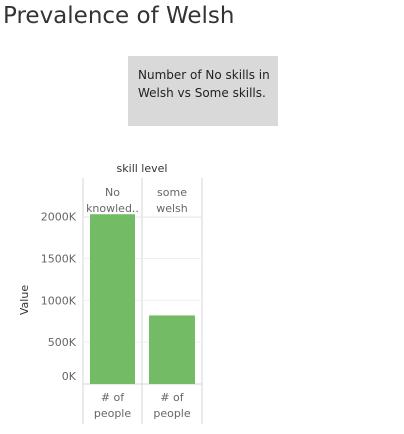 The width and height of the screenshot is (404, 434). What do you see at coordinates (112, 208) in the screenshot?
I see `category-label: knowled..` at bounding box center [112, 208].